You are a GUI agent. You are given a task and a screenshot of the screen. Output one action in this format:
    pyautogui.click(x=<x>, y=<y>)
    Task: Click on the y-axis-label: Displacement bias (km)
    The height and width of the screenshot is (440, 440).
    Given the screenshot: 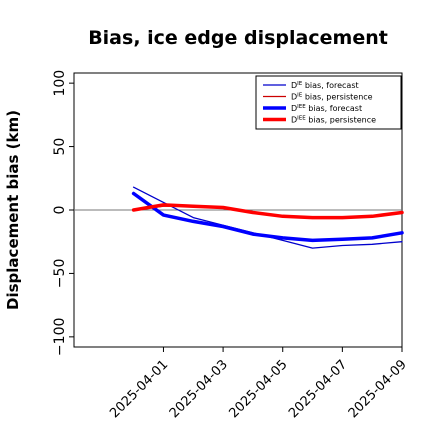 What is the action you would take?
    pyautogui.click(x=13, y=210)
    